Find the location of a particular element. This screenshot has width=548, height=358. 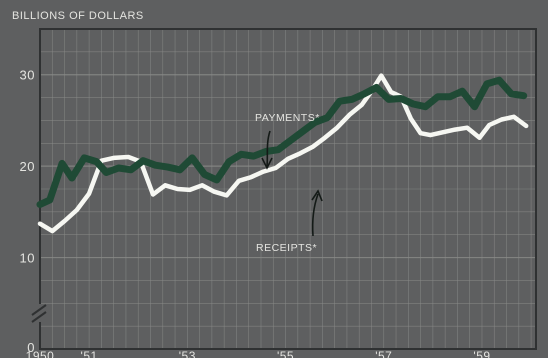

receipts-annotation-label: RECEIPTS* is located at coordinates (286, 248).